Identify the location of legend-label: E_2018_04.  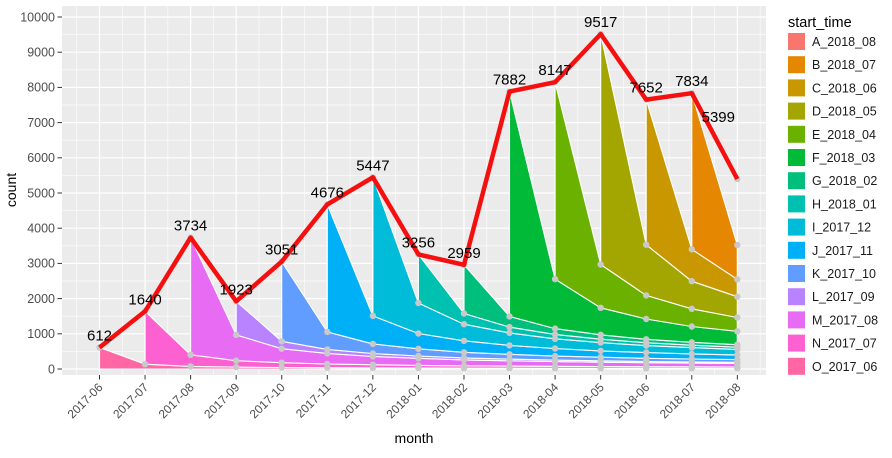
(844, 135).